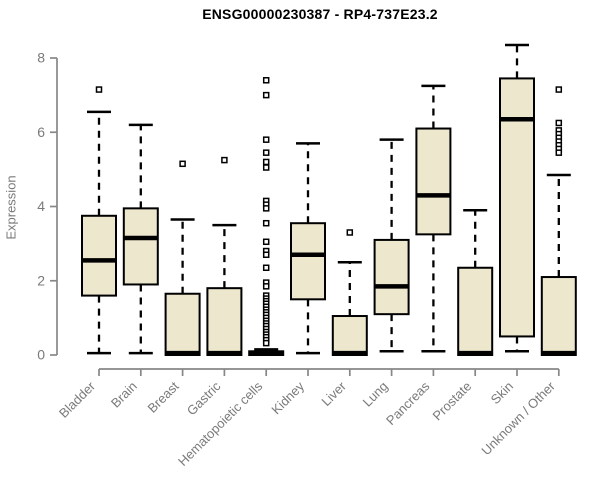 The width and height of the screenshot is (600, 500). What do you see at coordinates (558, 316) in the screenshot?
I see `box-unknown-other` at bounding box center [558, 316].